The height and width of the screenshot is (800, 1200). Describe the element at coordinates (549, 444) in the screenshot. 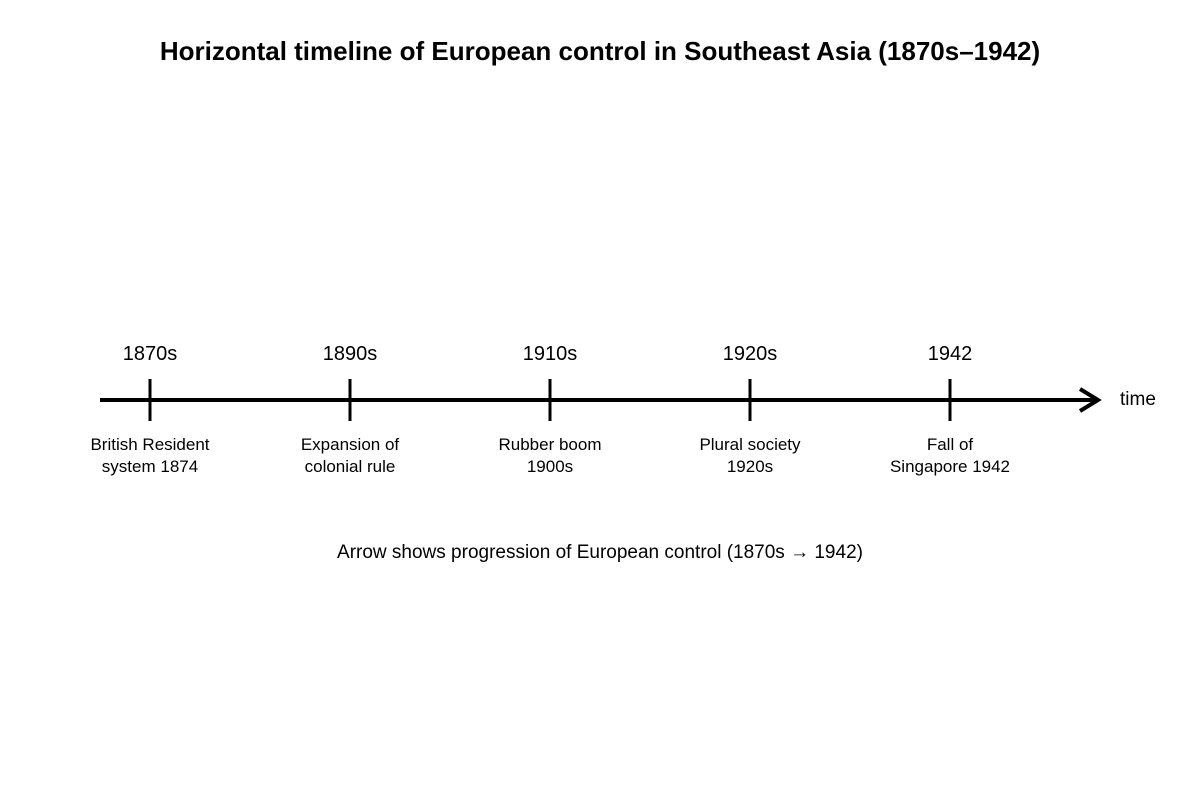

I see `event-description-line: Rubber boom` at that location.